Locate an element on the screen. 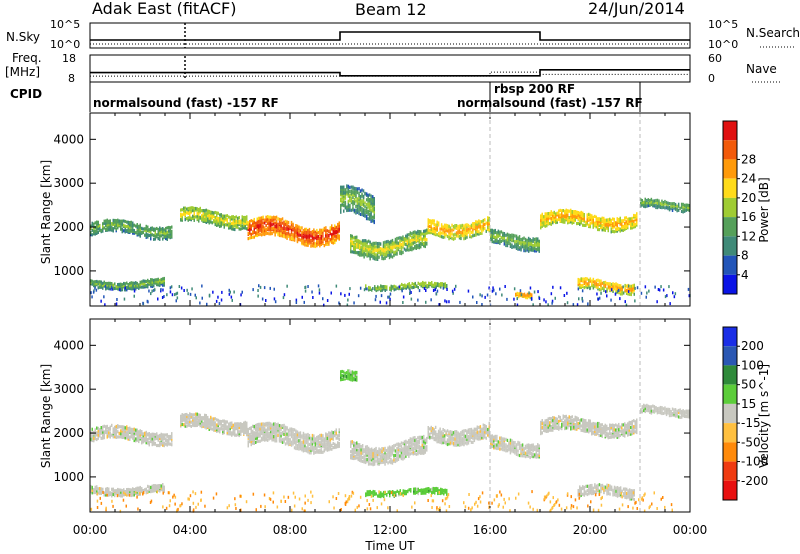  noise-right-label: N.Search is located at coordinates (773, 33).